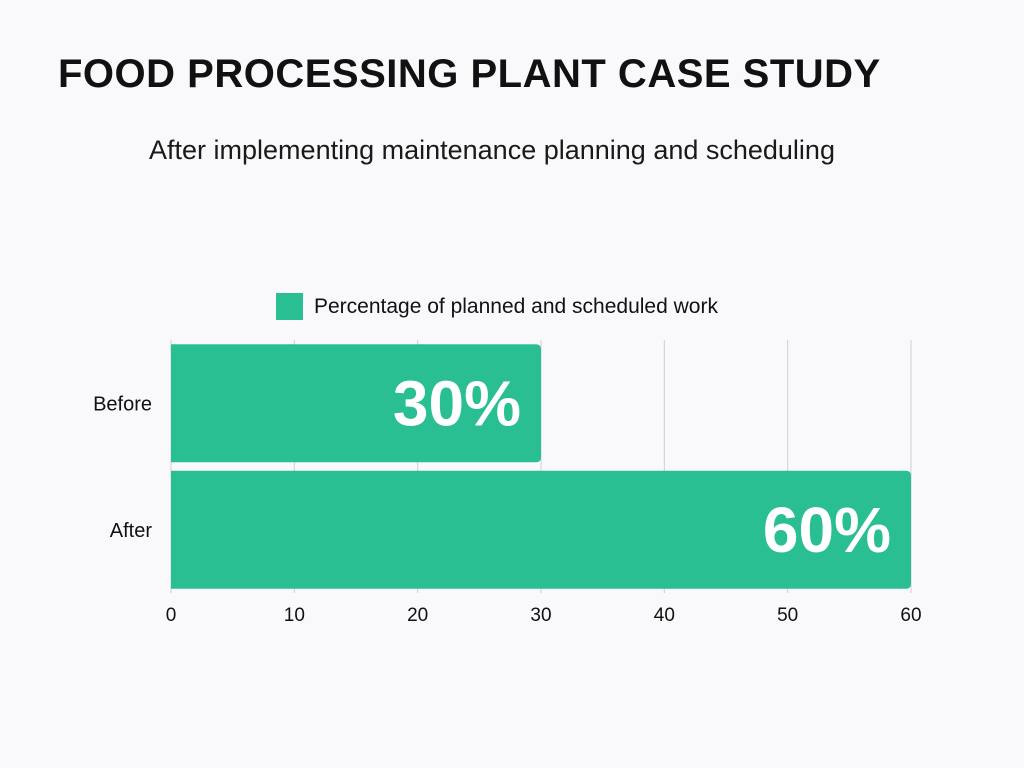 The width and height of the screenshot is (1024, 768). I want to click on x-tick-label: 0, so click(171, 615).